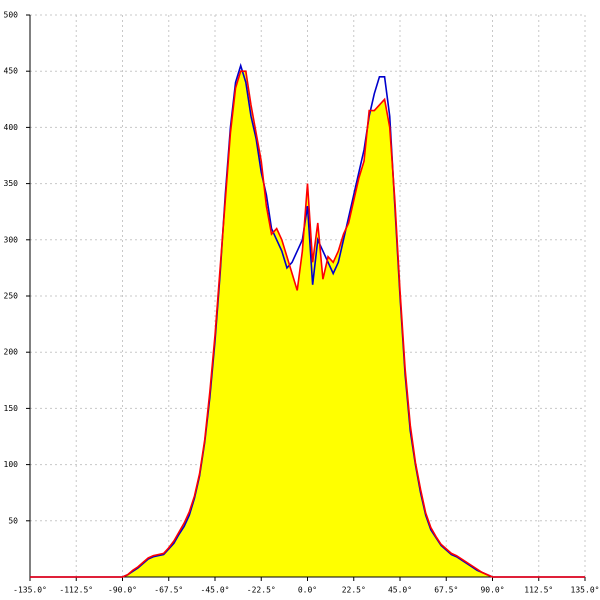 The width and height of the screenshot is (600, 600). I want to click on y-tick-label: 400, so click(11, 127).